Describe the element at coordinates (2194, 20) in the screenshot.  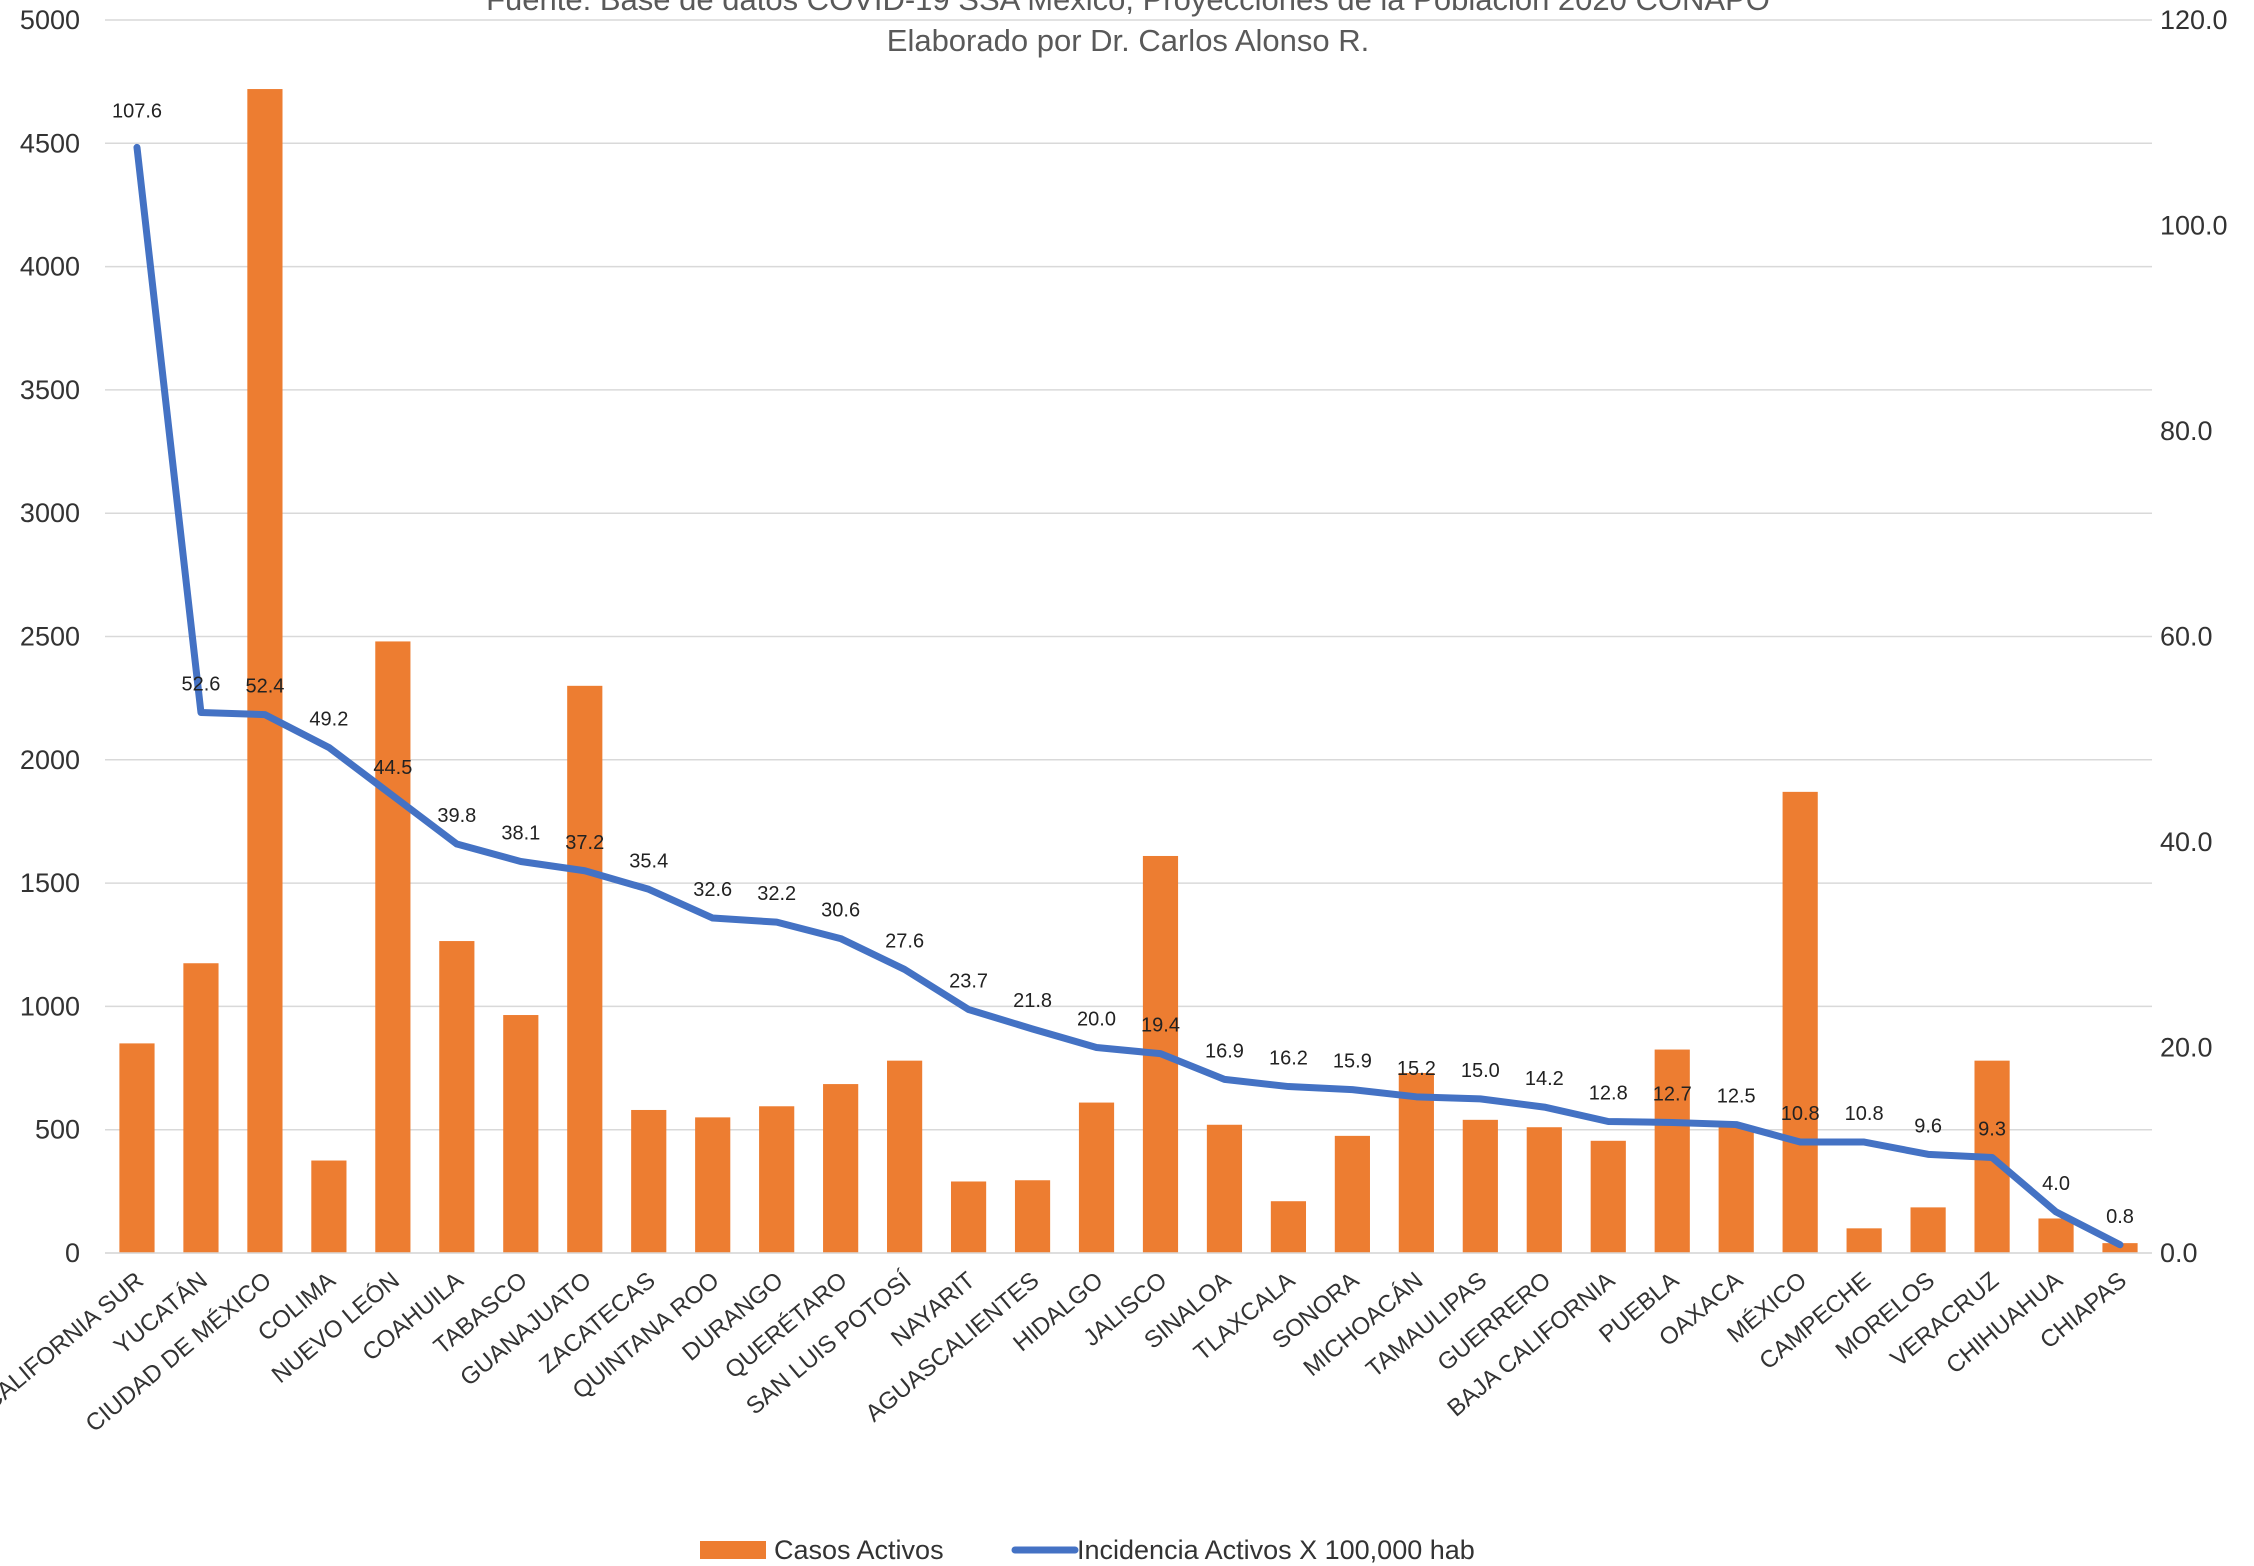
I see `right-axis-tick-label: 120.0` at that location.